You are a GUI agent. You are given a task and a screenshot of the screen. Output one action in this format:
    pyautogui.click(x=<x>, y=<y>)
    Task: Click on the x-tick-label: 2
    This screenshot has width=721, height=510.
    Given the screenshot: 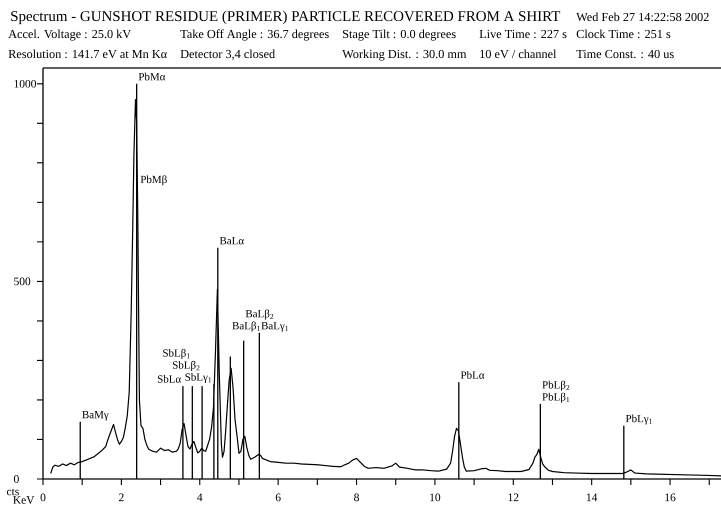 What is the action you would take?
    pyautogui.click(x=121, y=498)
    